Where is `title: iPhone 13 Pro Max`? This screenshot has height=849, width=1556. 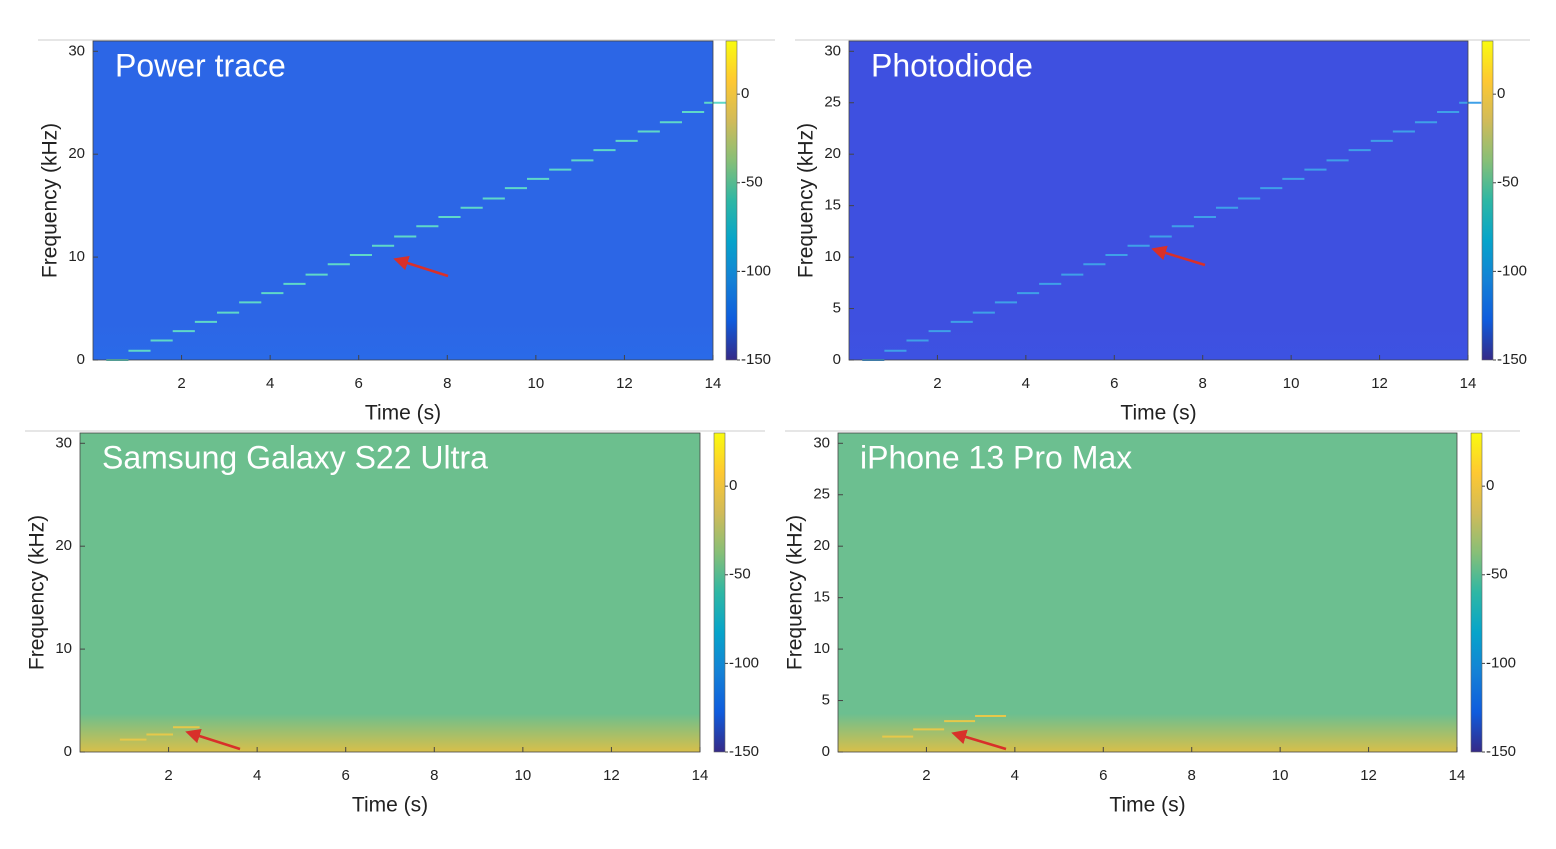 title: iPhone 13 Pro Max is located at coordinates (996, 457).